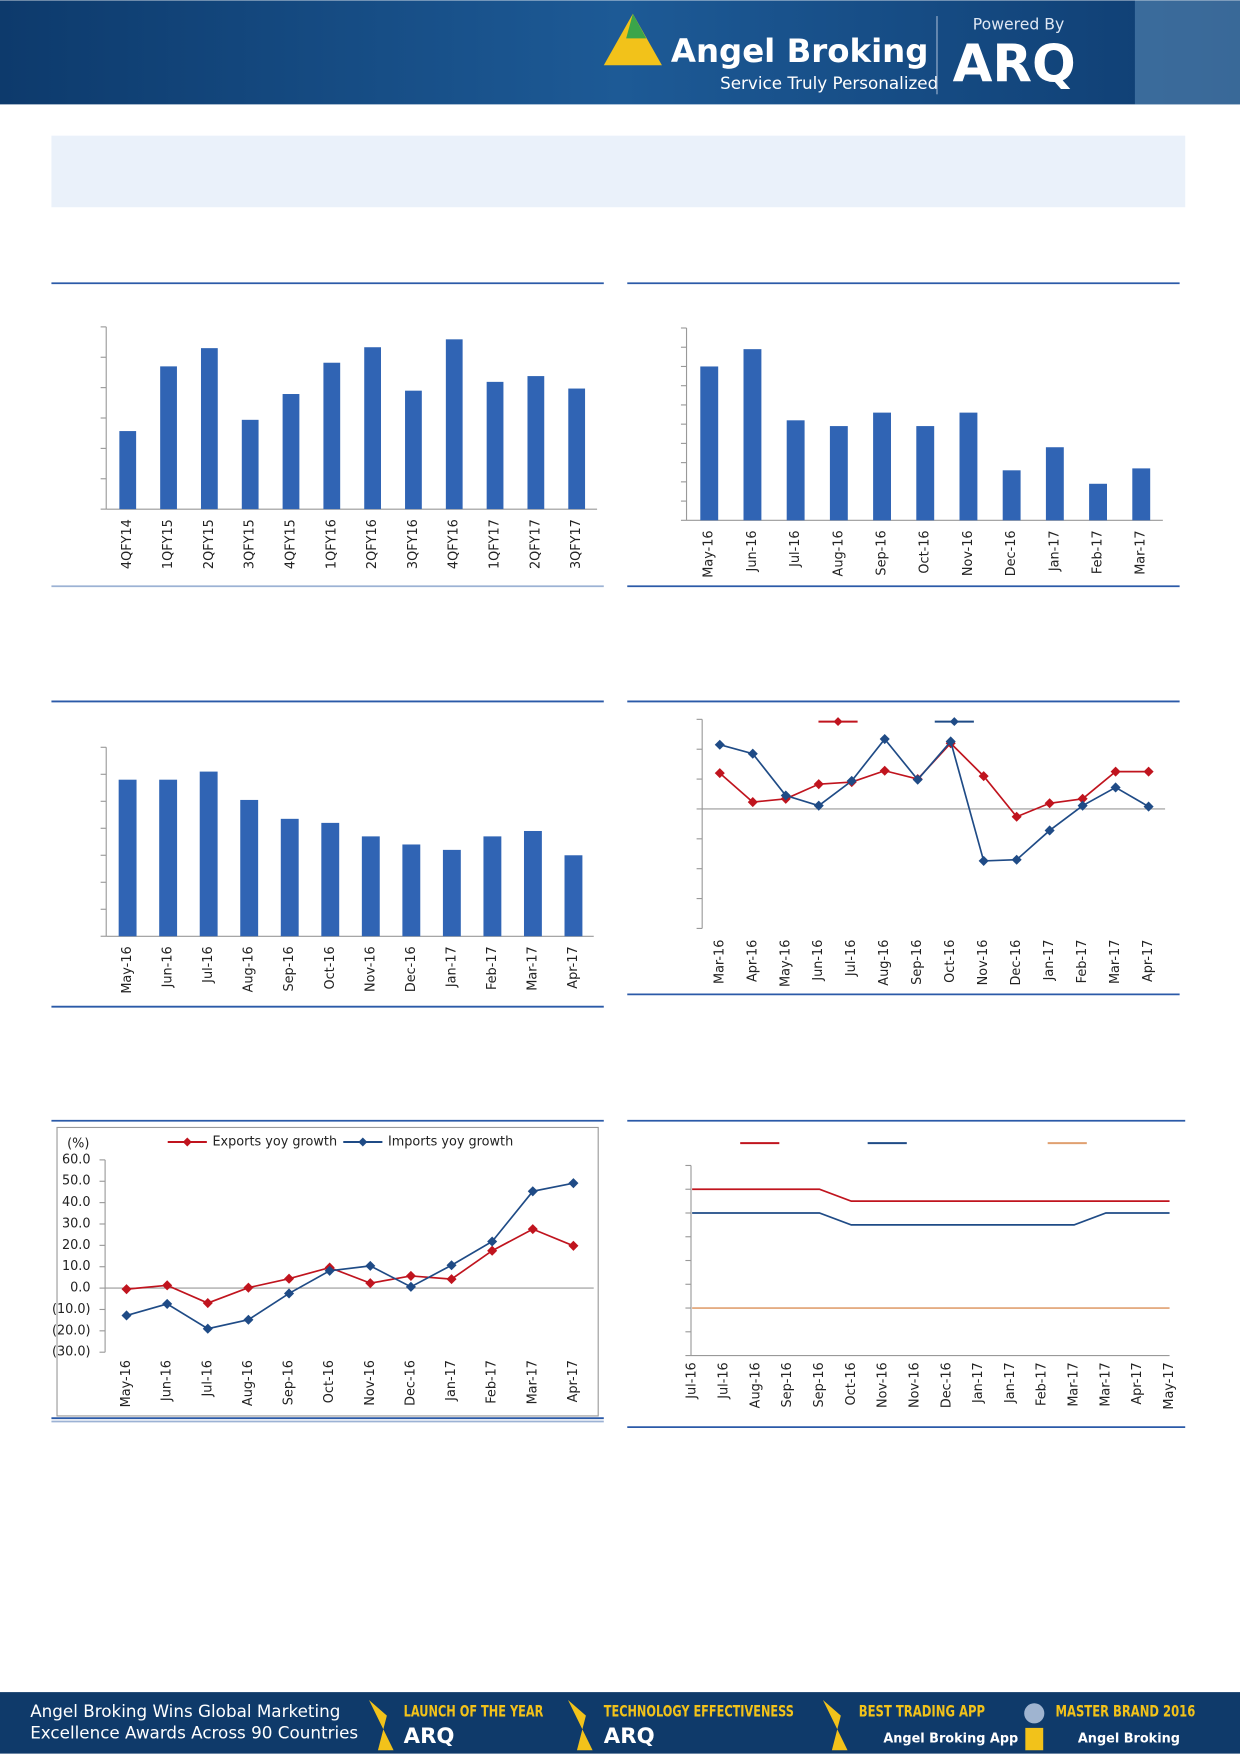 The image size is (1240, 1754). I want to click on award-brand: ARQ, so click(629, 1736).